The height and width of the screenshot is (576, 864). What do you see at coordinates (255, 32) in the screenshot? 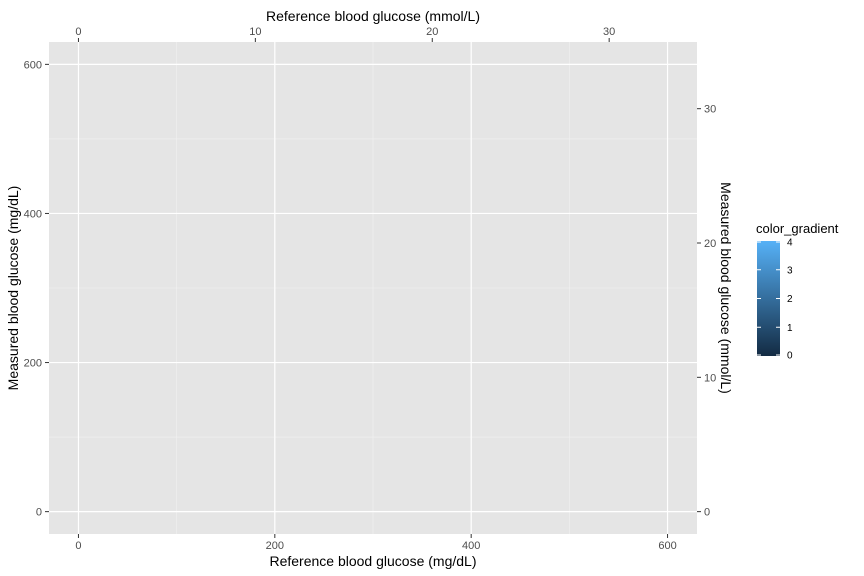
I see `x2-tick-label: 10` at bounding box center [255, 32].